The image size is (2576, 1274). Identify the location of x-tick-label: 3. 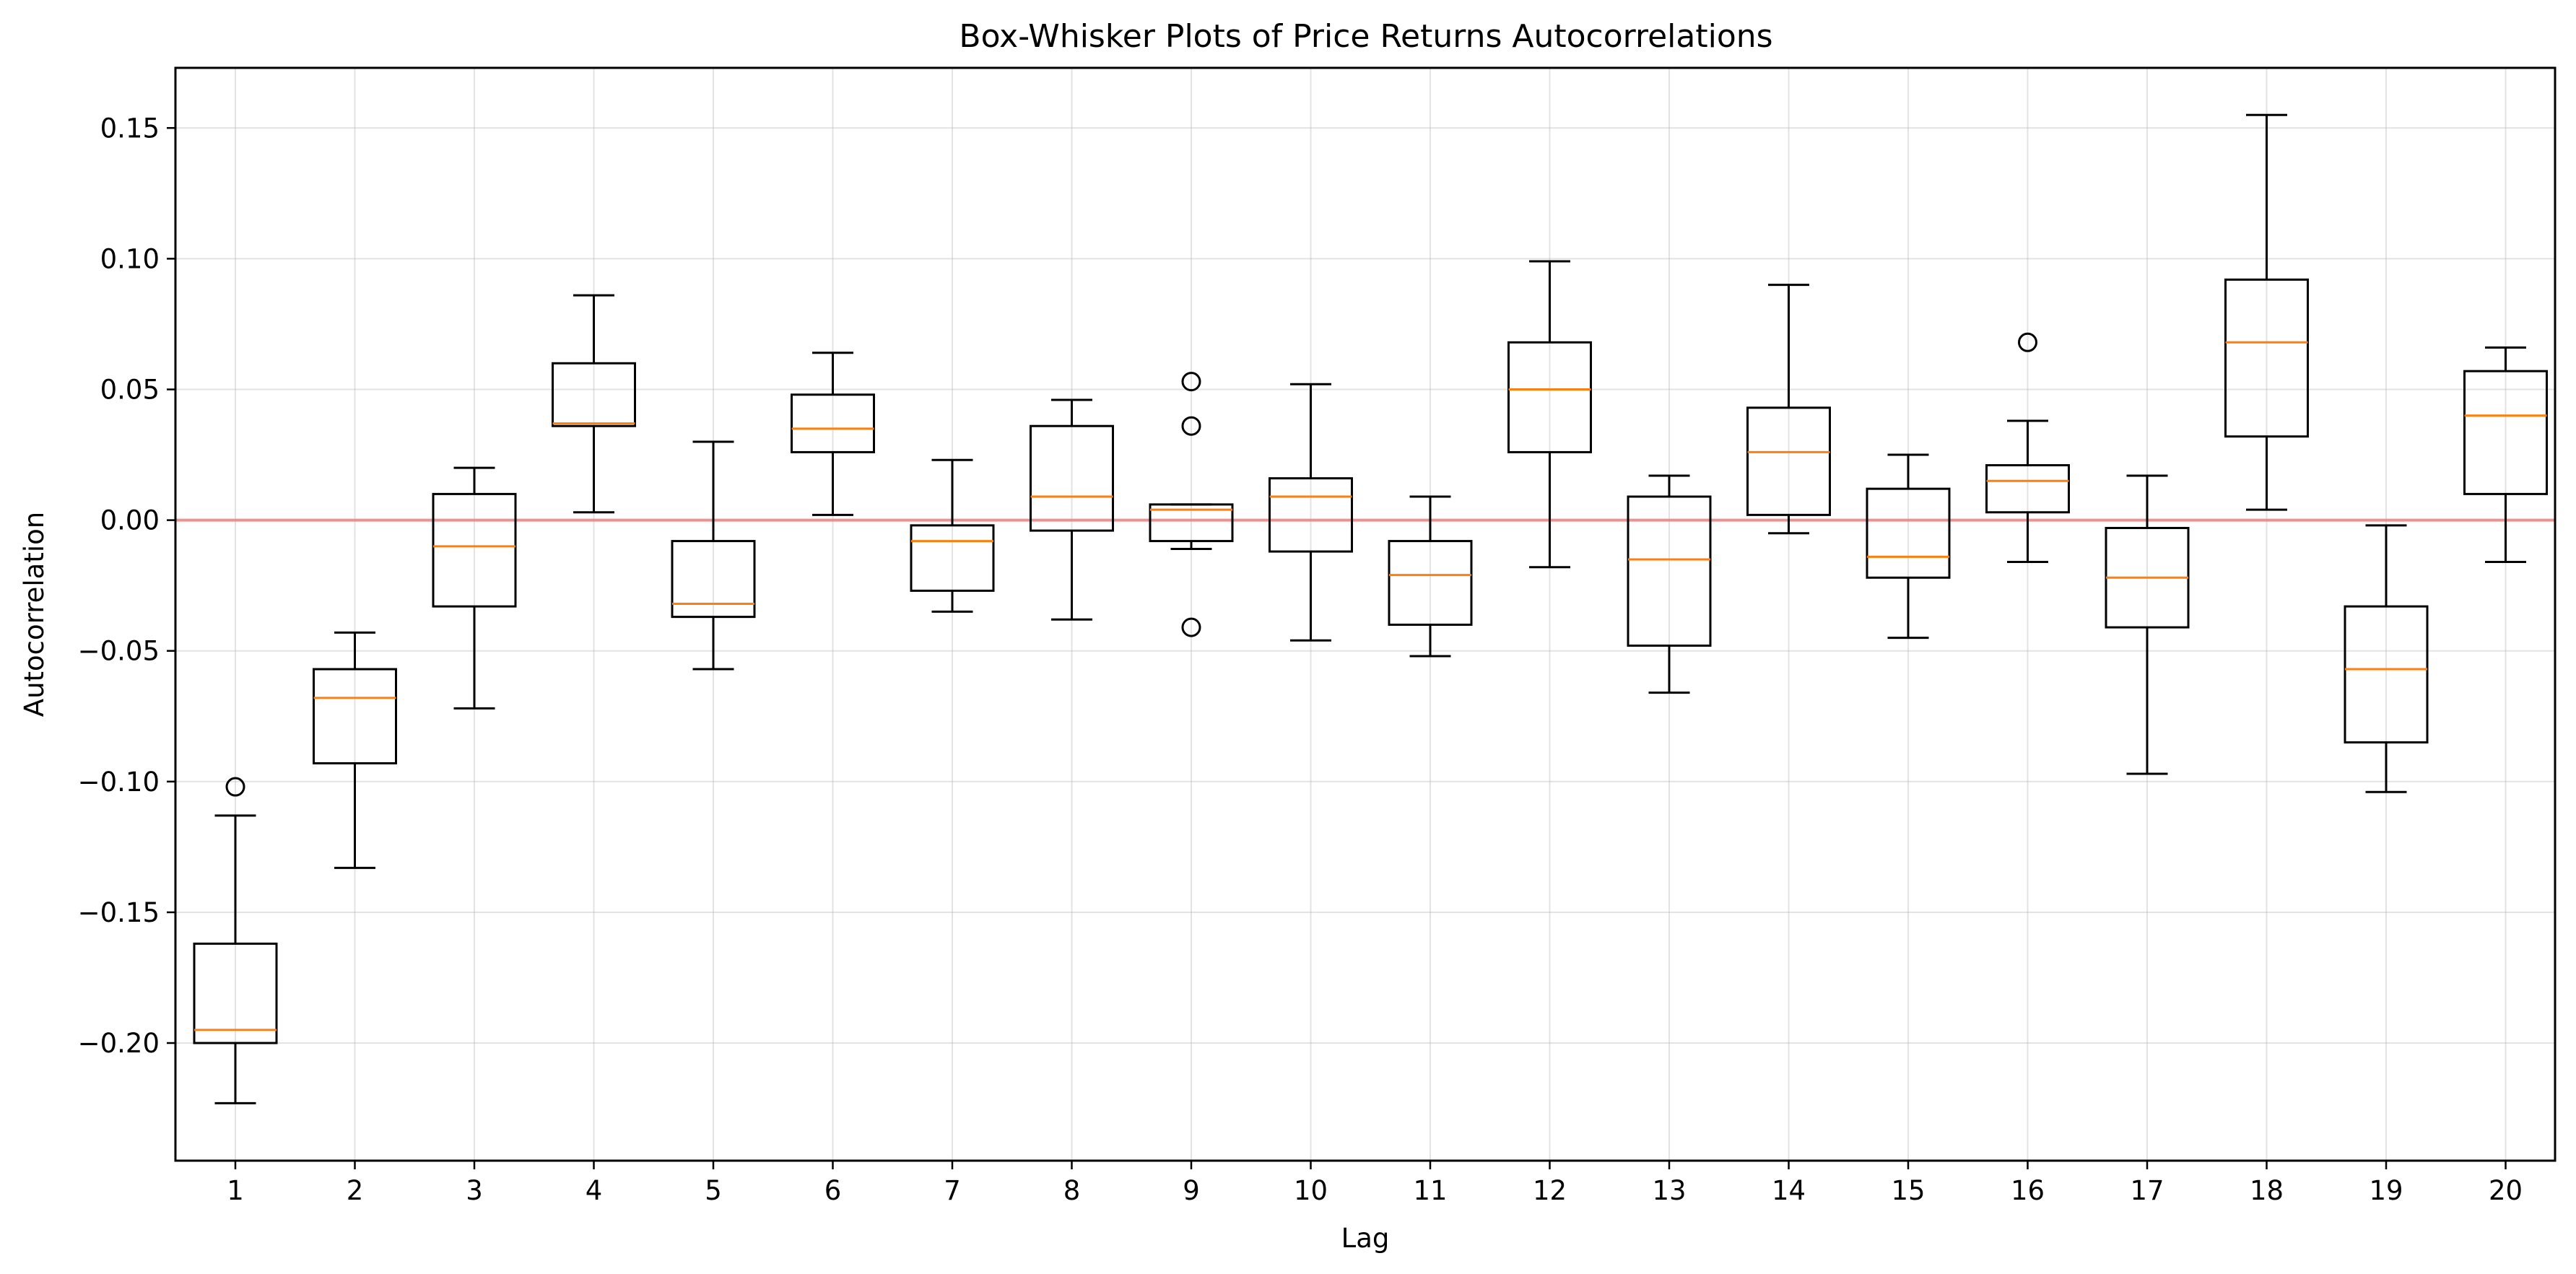
(474, 1190).